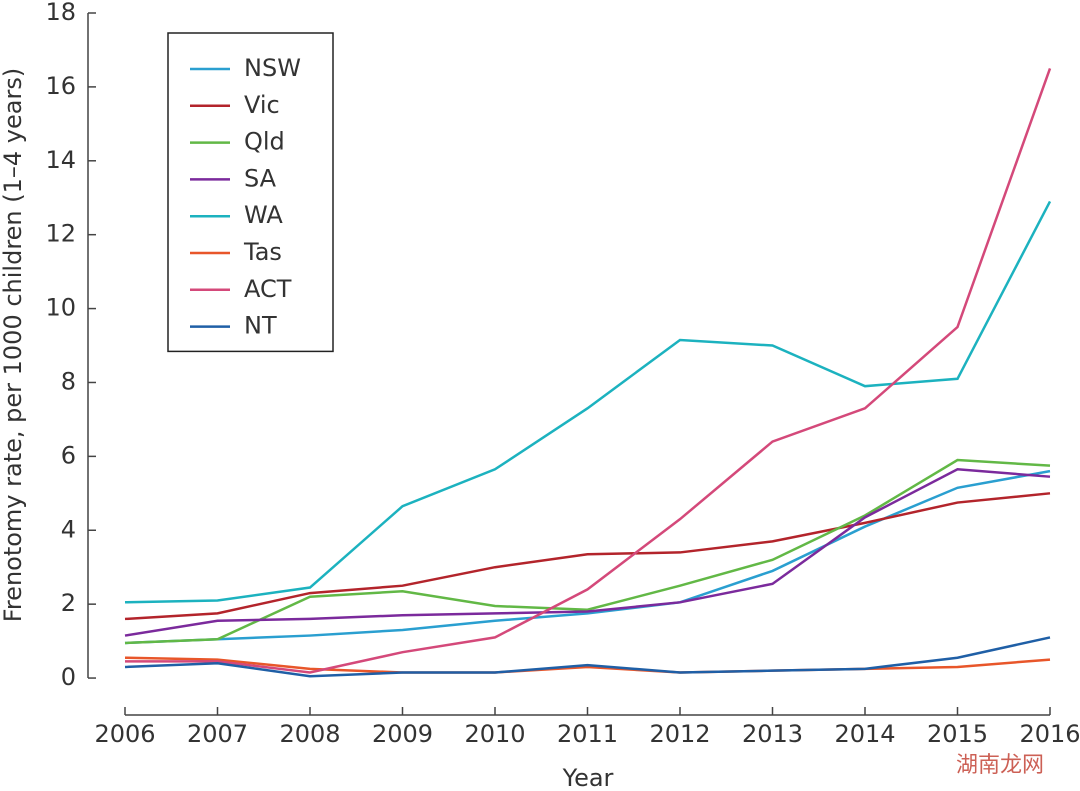 The width and height of the screenshot is (1080, 791). Describe the element at coordinates (864, 734) in the screenshot. I see `x-tick-label: 2014` at that location.